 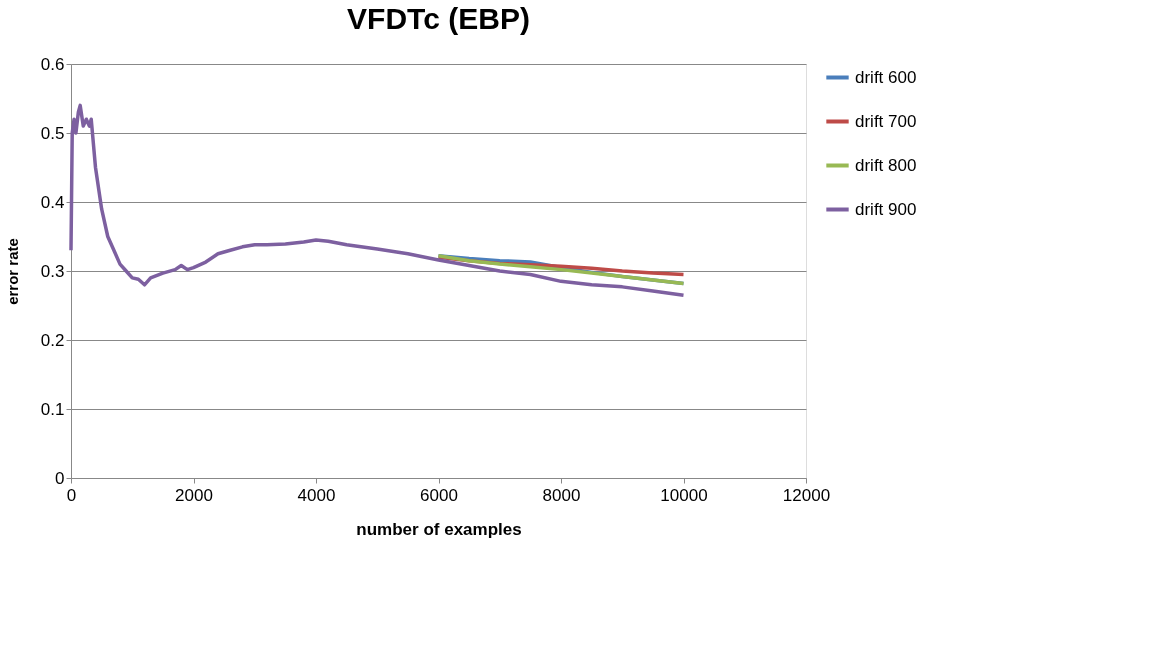 What do you see at coordinates (886, 77) in the screenshot?
I see `legend-label: drift 600` at bounding box center [886, 77].